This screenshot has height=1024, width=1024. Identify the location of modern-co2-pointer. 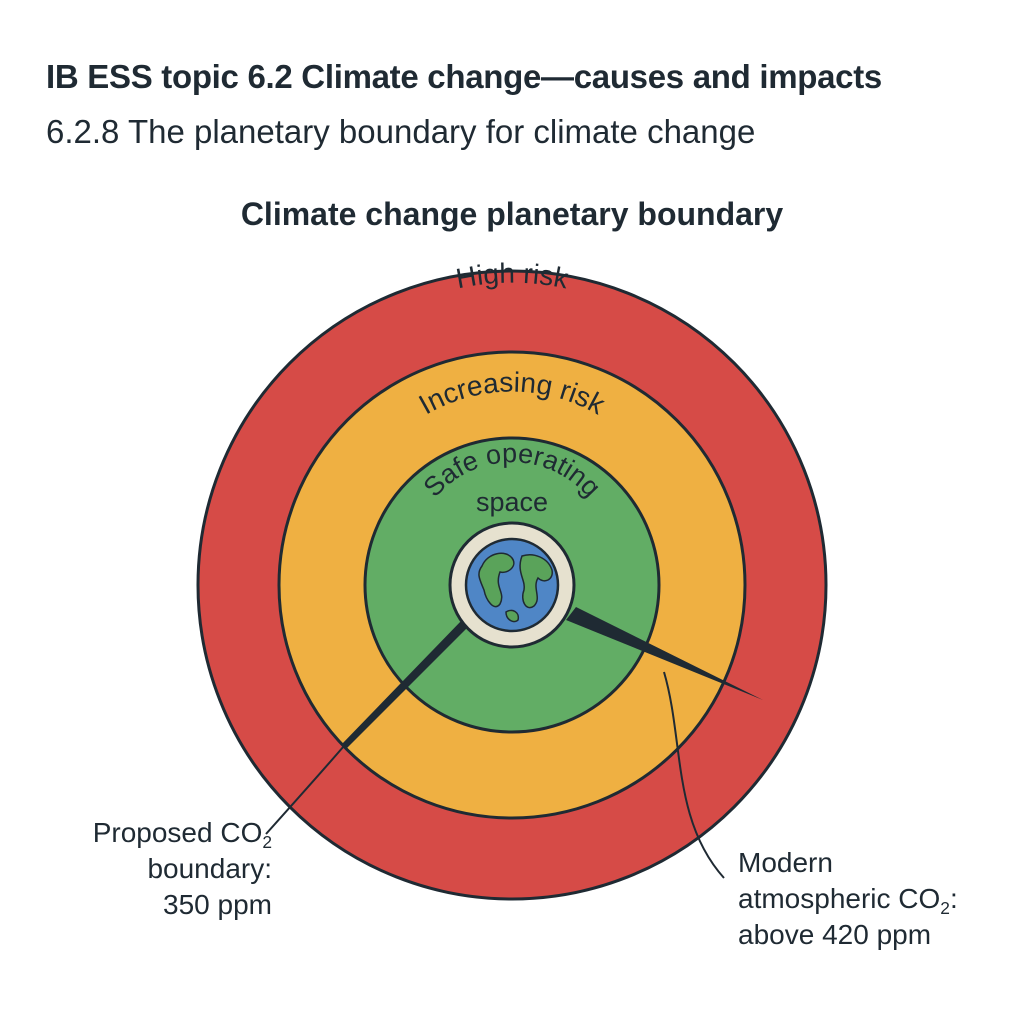
(664, 653).